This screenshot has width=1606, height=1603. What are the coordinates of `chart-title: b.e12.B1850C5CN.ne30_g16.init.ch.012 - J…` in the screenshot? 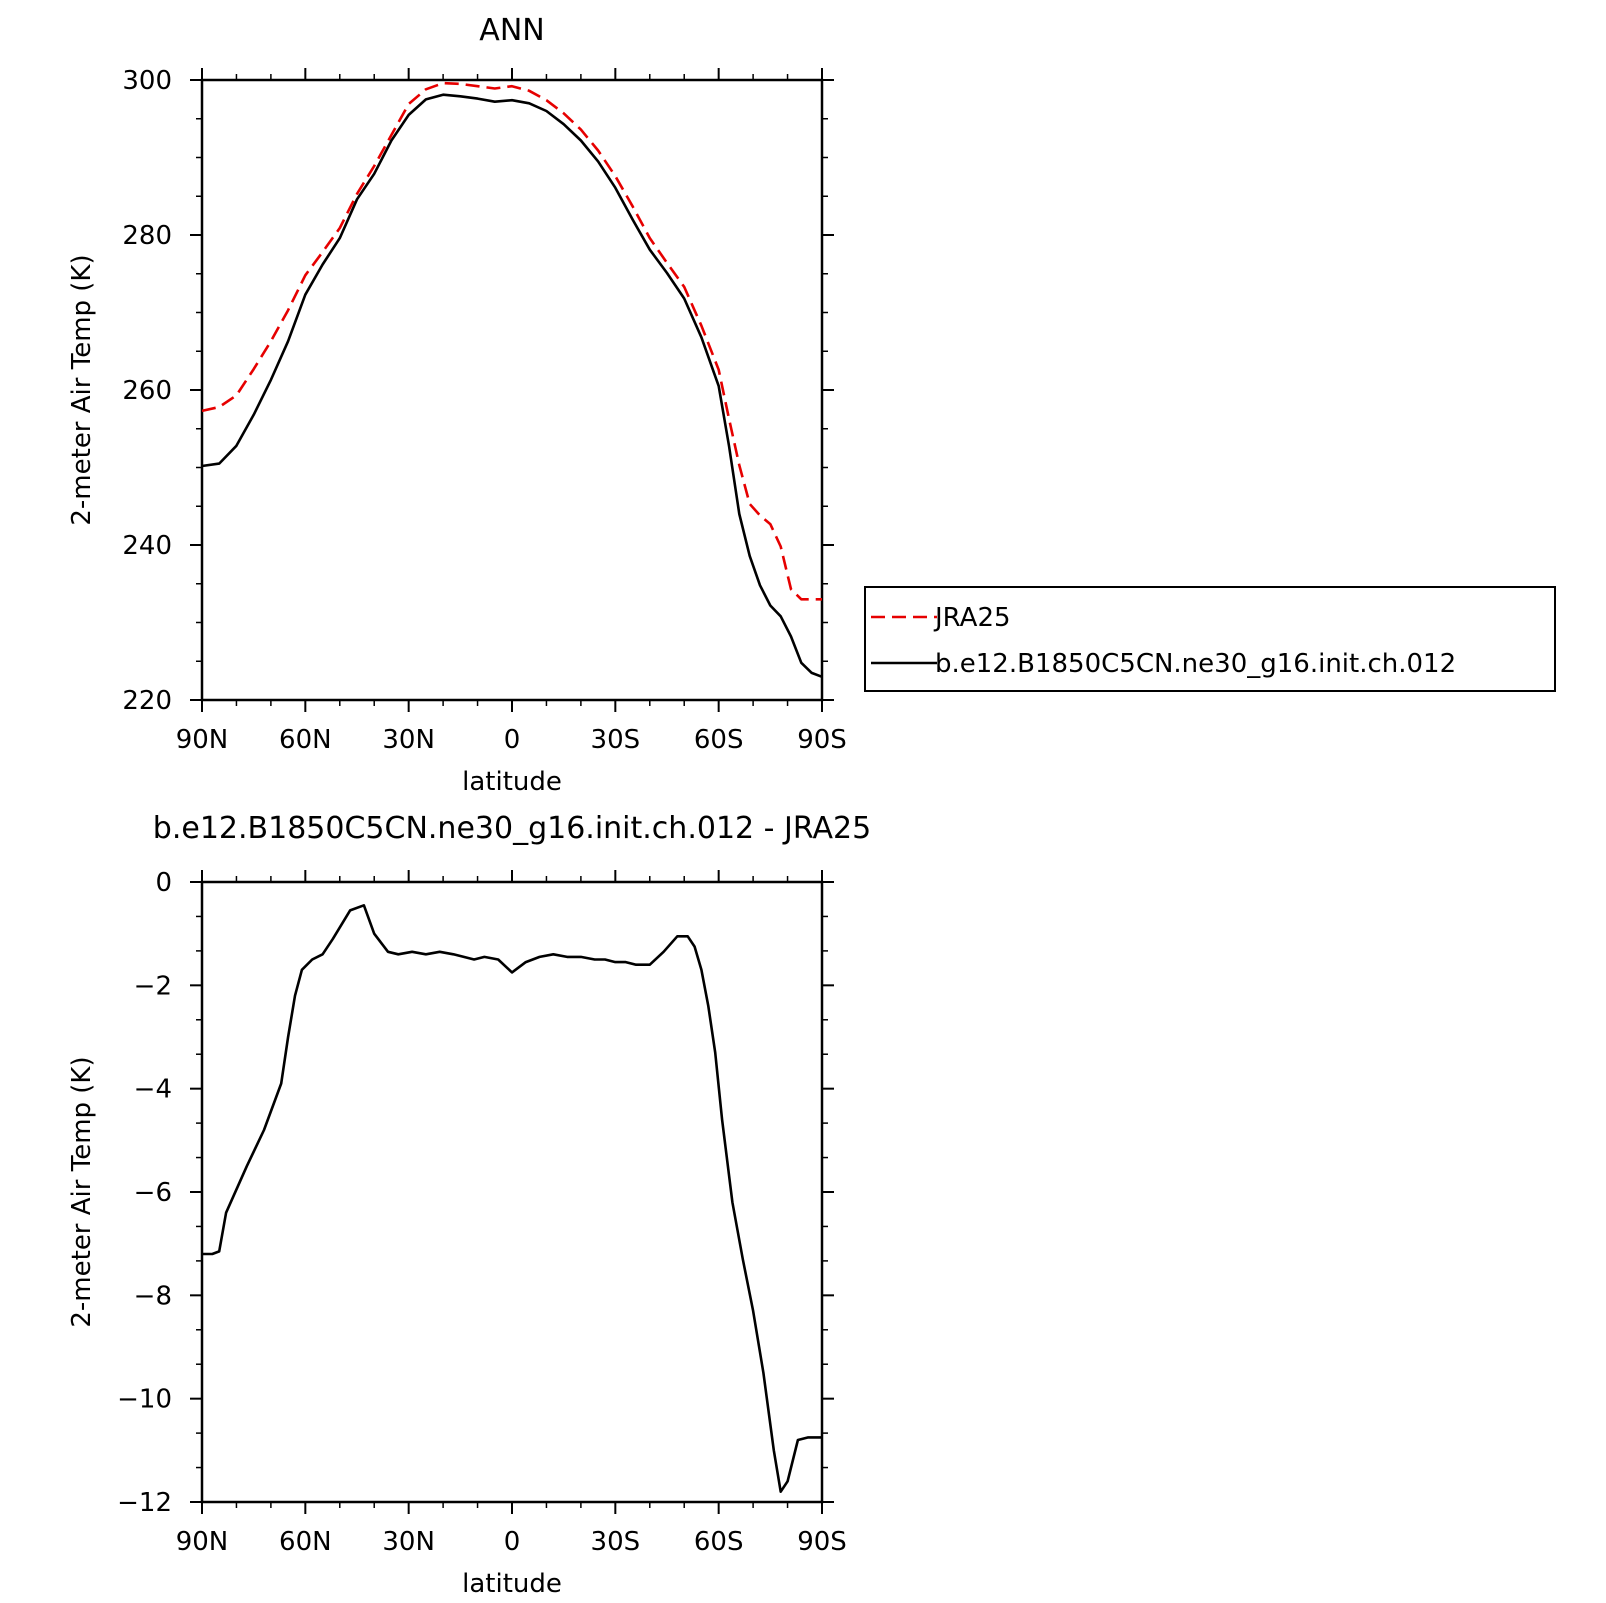 It's located at (512, 828).